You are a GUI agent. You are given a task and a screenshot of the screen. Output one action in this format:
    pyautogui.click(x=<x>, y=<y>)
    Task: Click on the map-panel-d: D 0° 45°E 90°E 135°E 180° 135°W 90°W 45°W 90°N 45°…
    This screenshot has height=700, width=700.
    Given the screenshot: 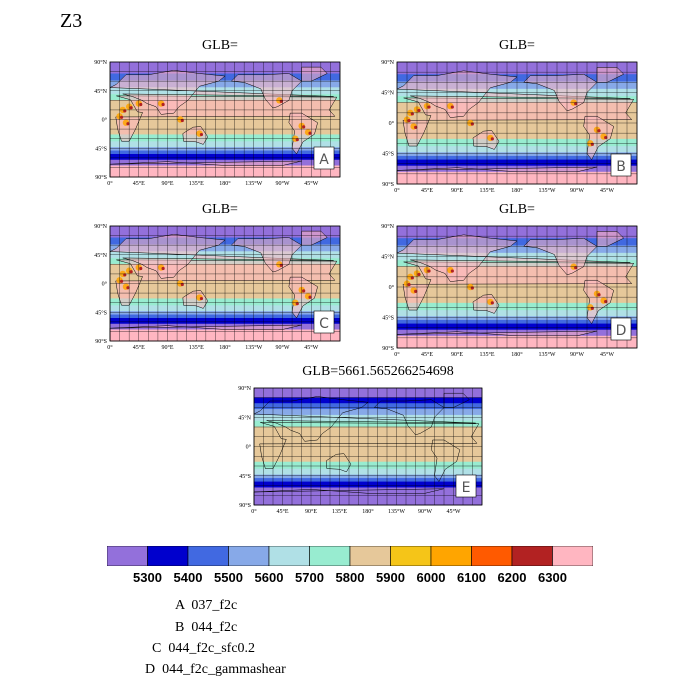 What is the action you would take?
    pyautogui.click(x=509, y=290)
    